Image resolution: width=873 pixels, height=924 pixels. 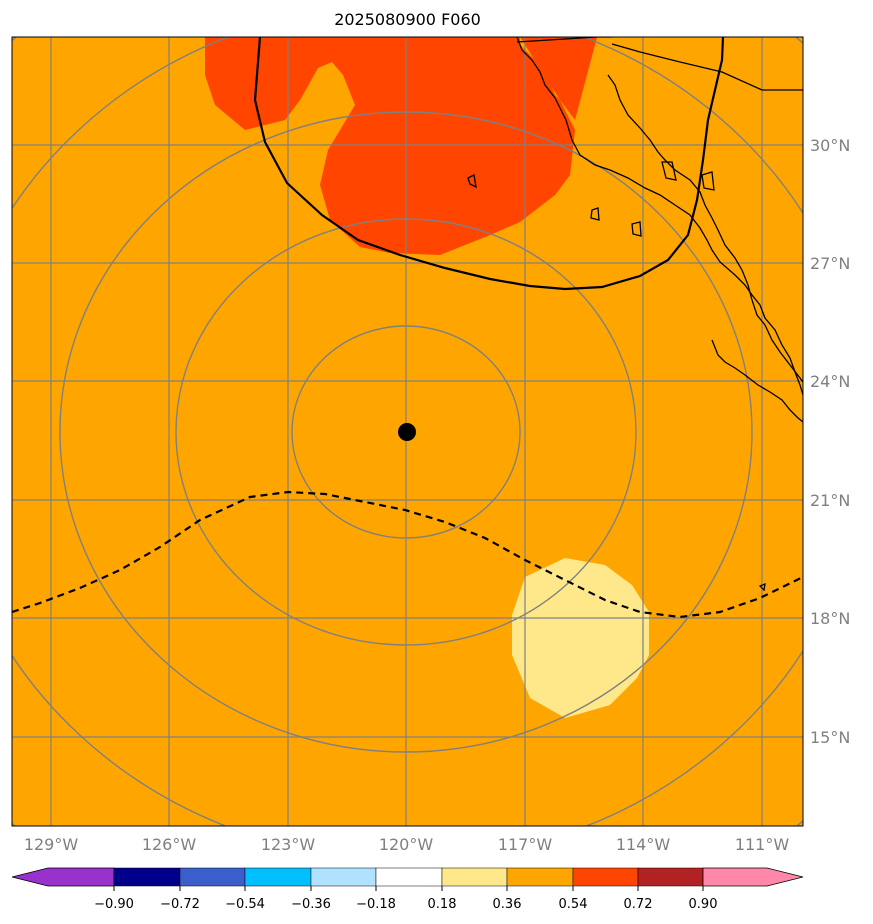 What do you see at coordinates (830, 263) in the screenshot?
I see `lat-label: 27°N` at bounding box center [830, 263].